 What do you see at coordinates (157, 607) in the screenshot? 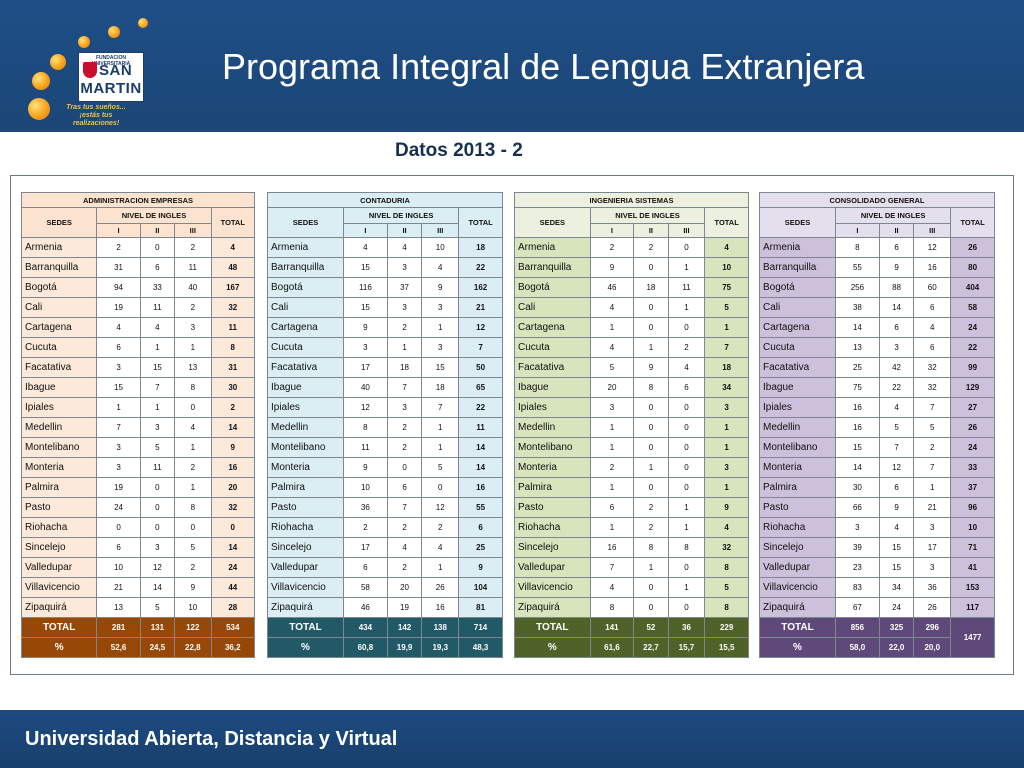
I see `value-cell: 5` at bounding box center [157, 607].